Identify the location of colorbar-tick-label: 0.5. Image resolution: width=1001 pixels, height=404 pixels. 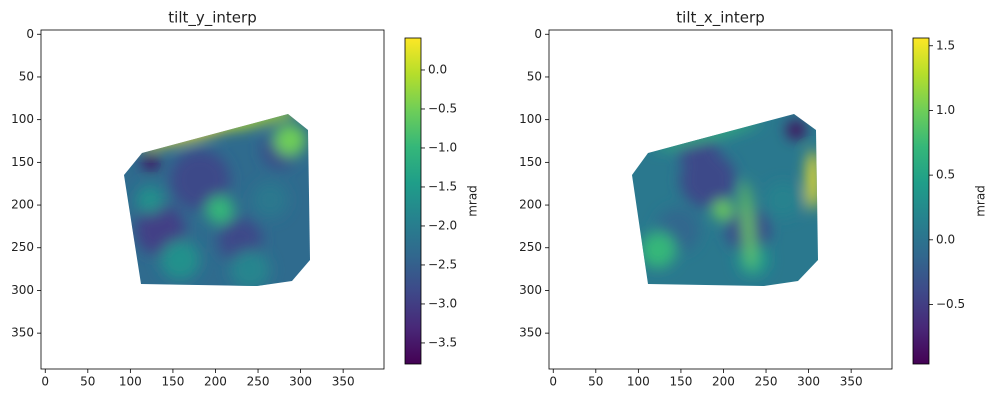
(945, 175).